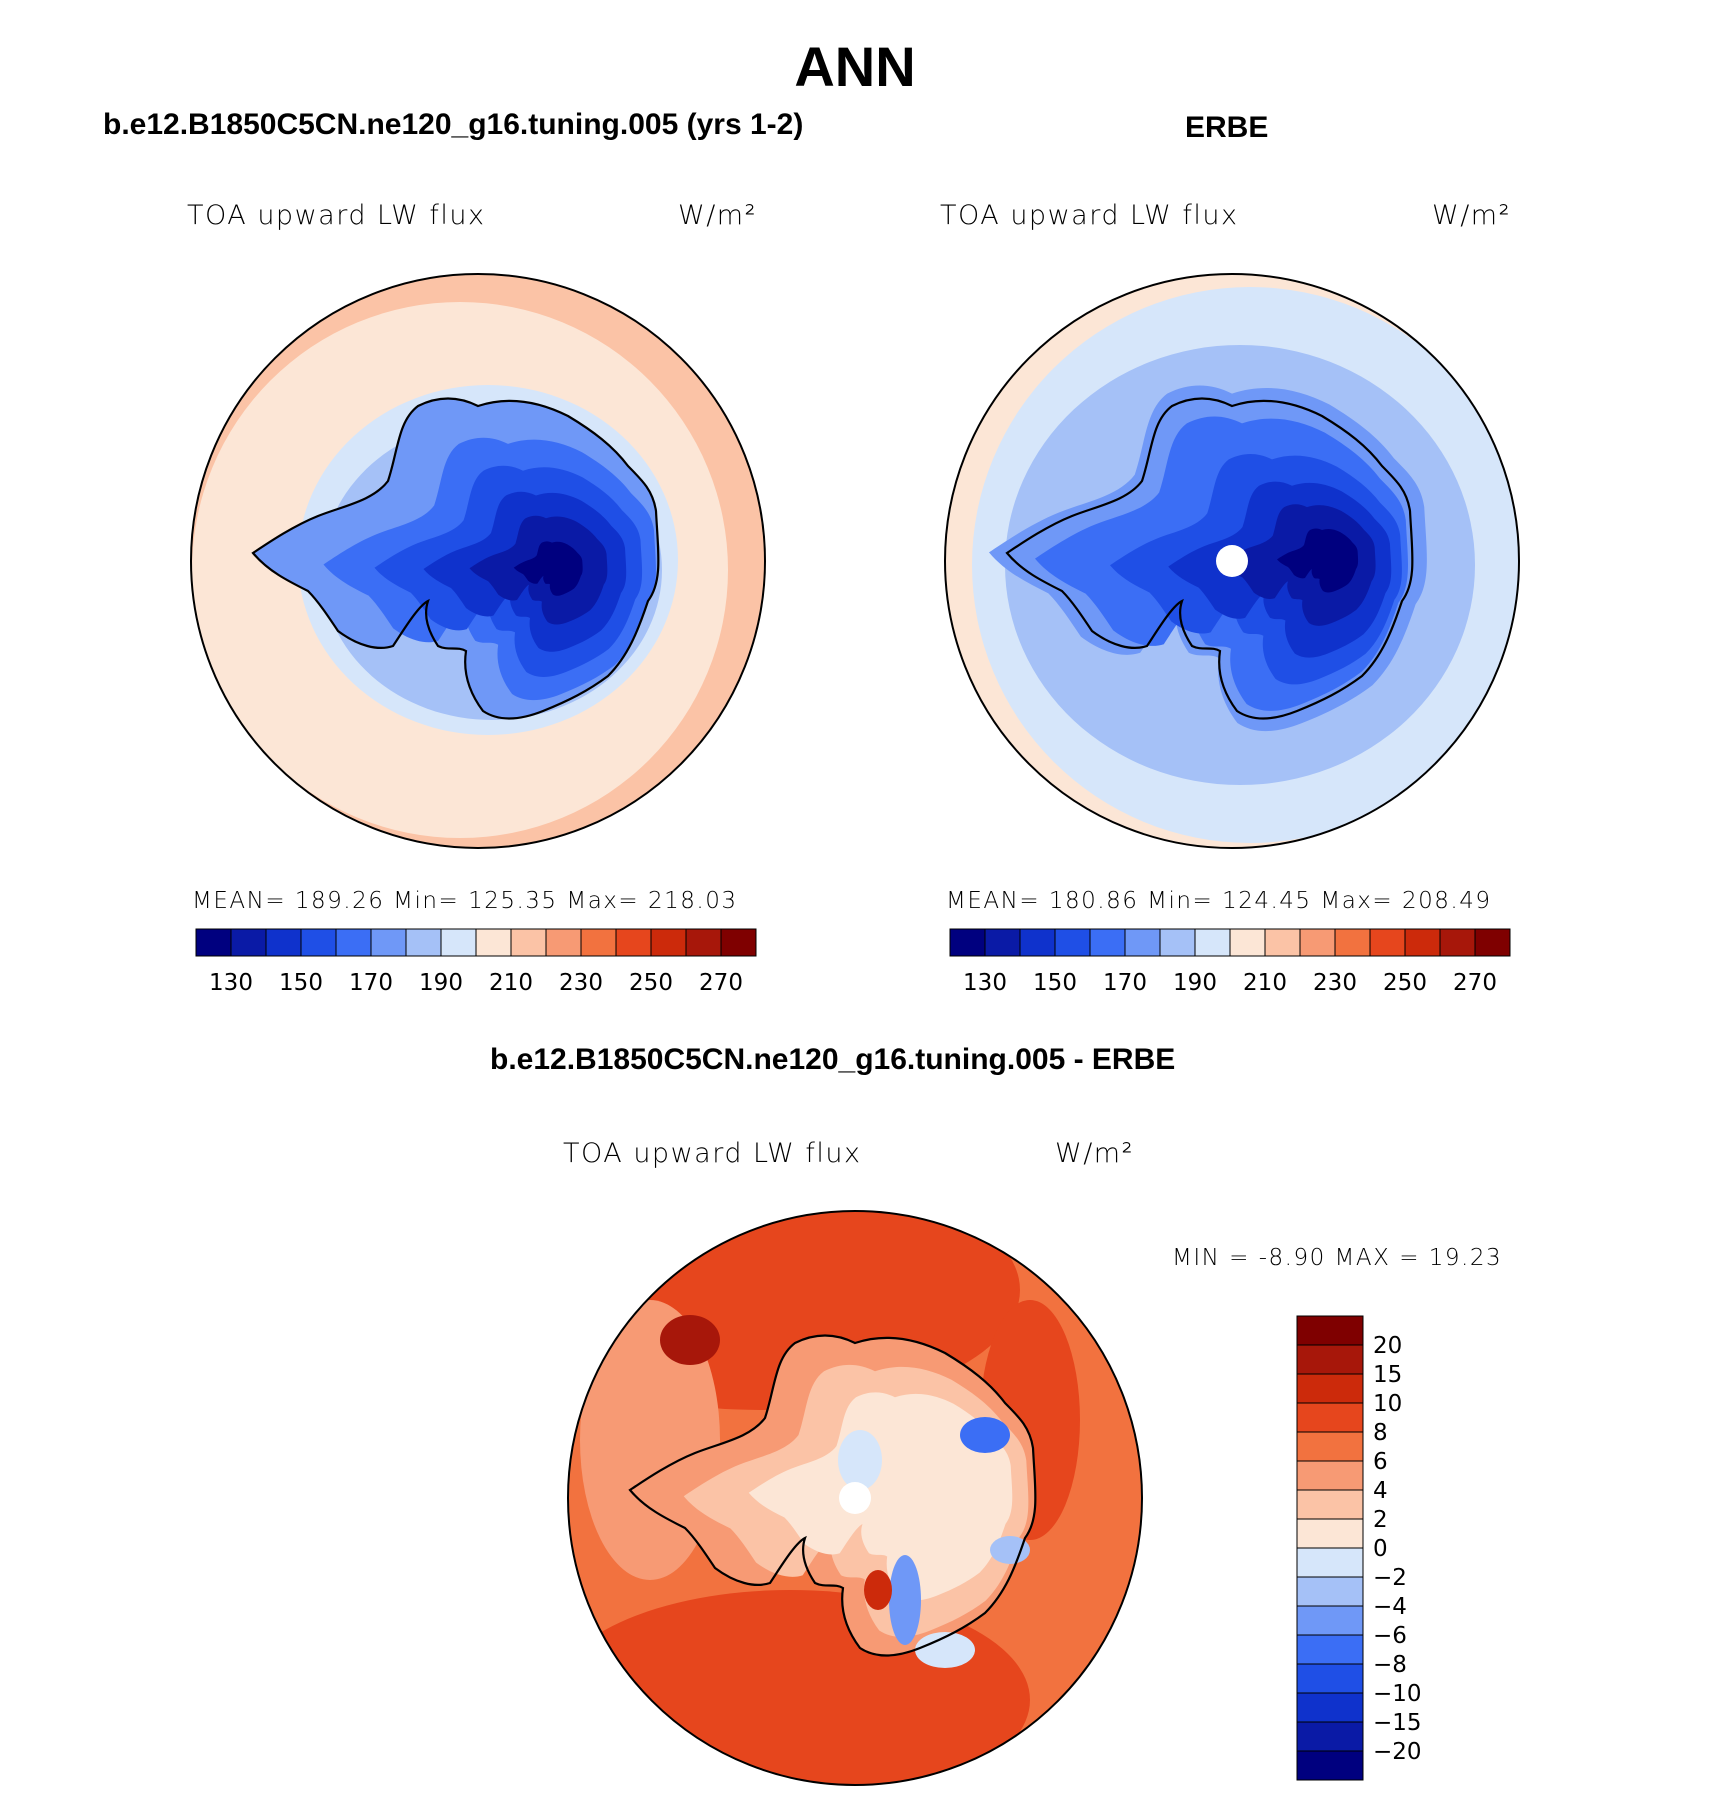 Image resolution: width=1710 pixels, height=1796 pixels. I want to click on case-colorbar: 130 150 170 190 210 230 250 270, so click(476, 962).